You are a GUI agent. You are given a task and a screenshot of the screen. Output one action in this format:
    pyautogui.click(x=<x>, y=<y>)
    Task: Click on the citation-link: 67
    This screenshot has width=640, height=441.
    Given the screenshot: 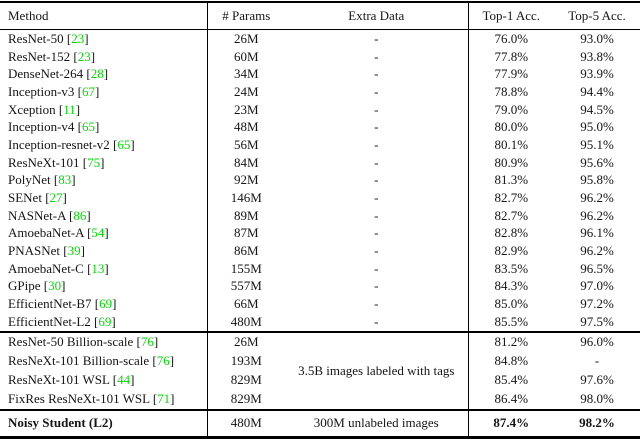 What is the action you would take?
    pyautogui.click(x=89, y=91)
    